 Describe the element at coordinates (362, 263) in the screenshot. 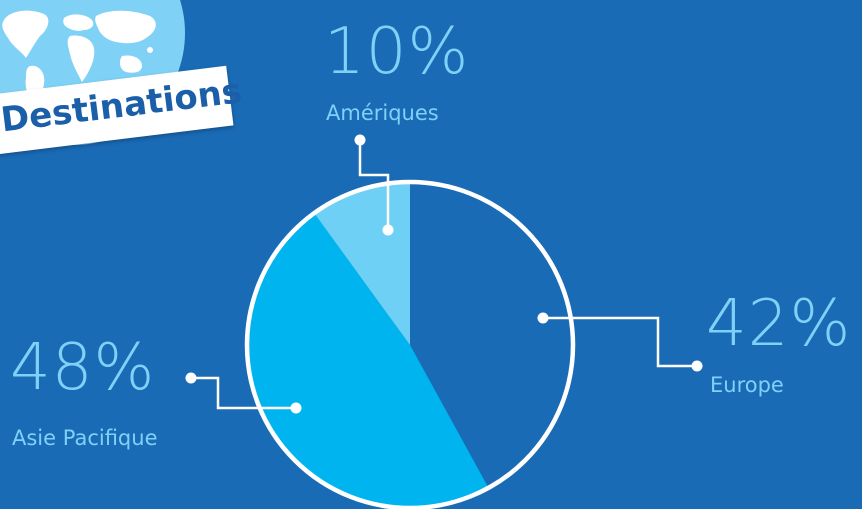

I see `pie-slice-ameriques` at that location.